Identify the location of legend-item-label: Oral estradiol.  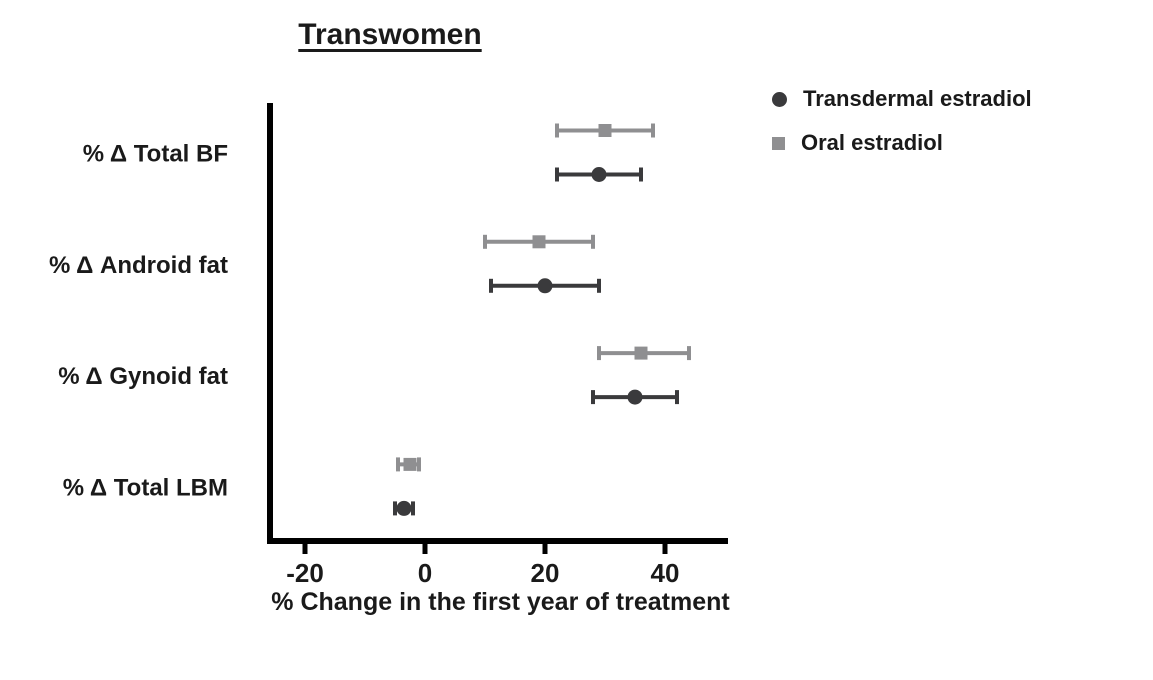
(872, 142).